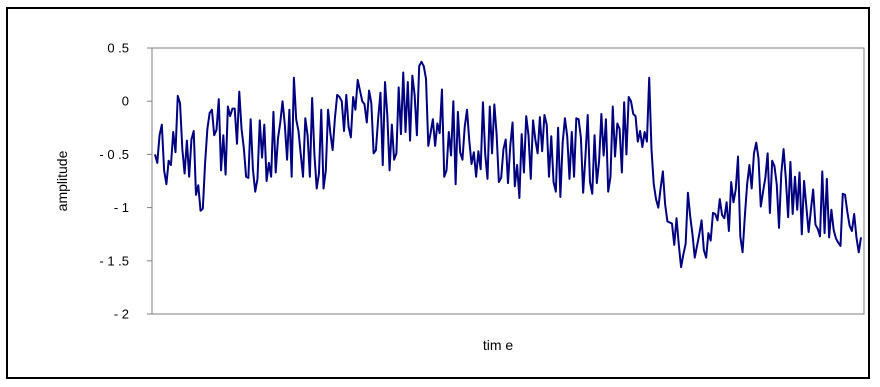 The image size is (880, 387). What do you see at coordinates (62, 180) in the screenshot?
I see `y-axis-title: amplitude` at bounding box center [62, 180].